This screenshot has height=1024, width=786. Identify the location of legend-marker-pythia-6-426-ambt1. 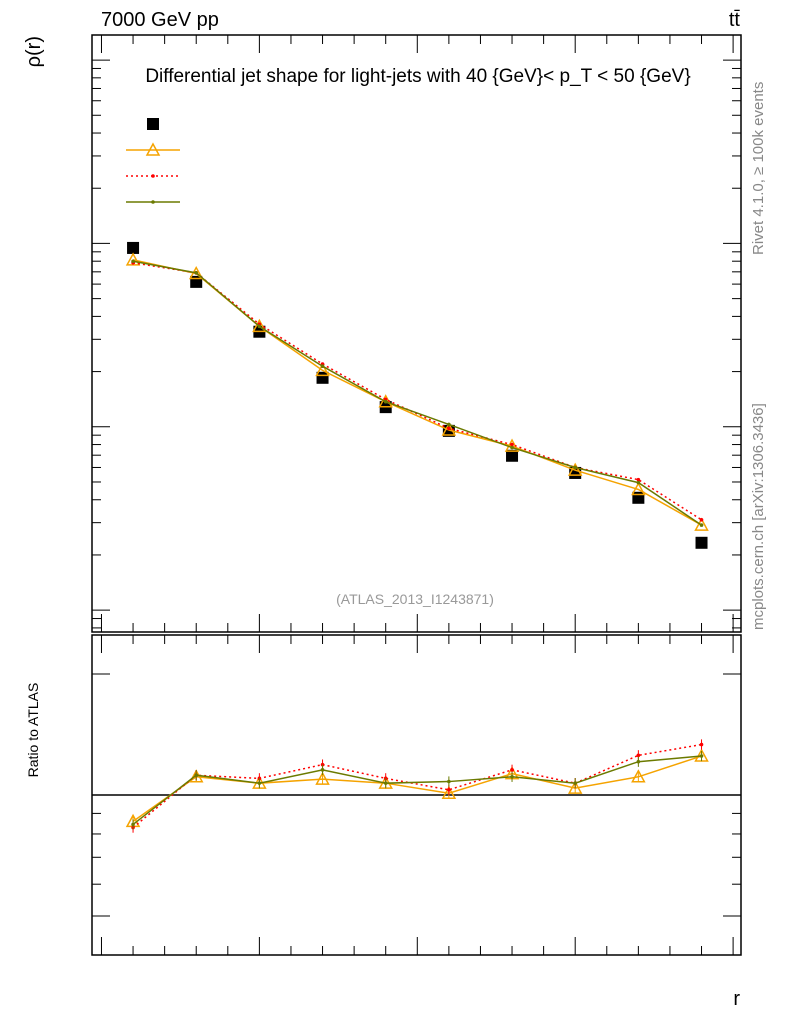
(153, 149).